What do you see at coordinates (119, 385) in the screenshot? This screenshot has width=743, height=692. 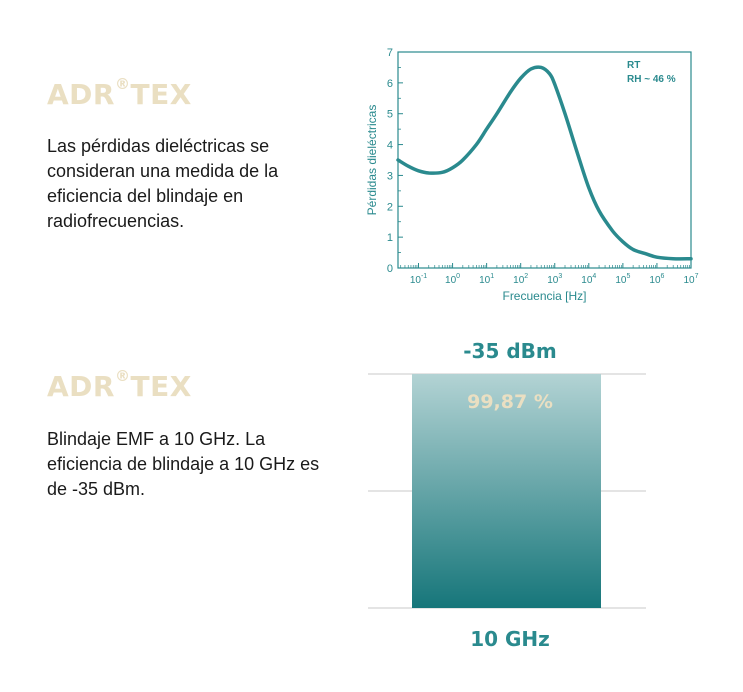 I see `brand-title-2: ADR®TEX` at bounding box center [119, 385].